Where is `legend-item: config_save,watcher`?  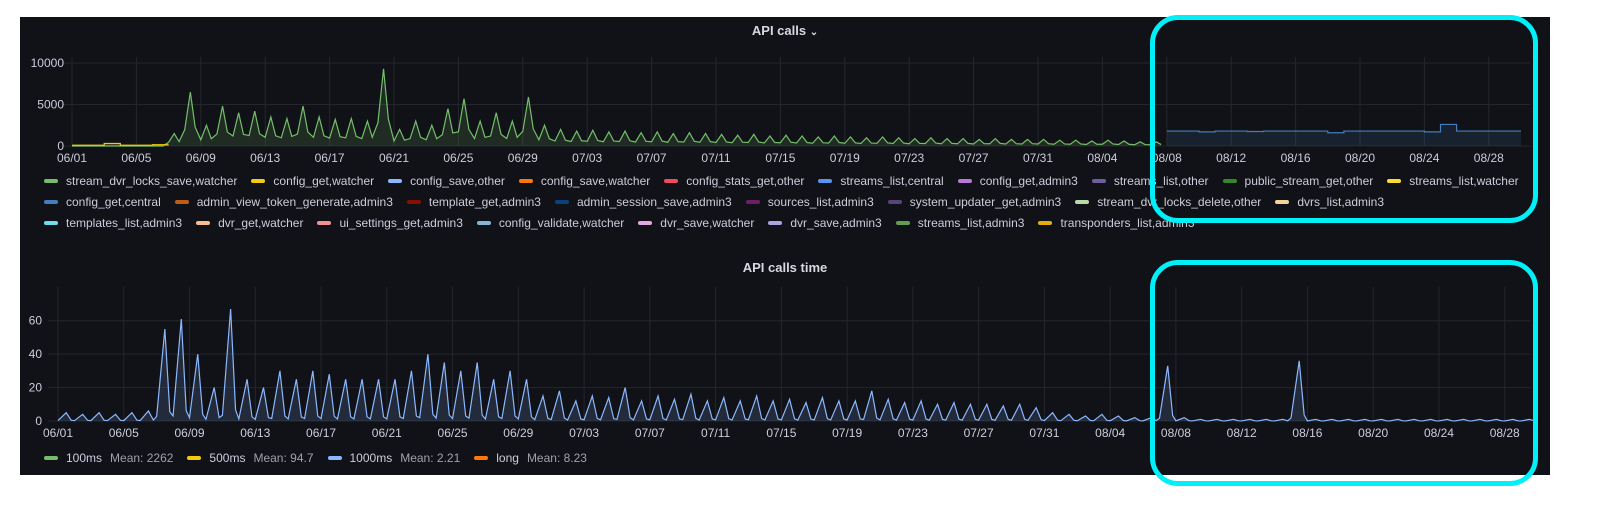 legend-item: config_save,watcher is located at coordinates (584, 180).